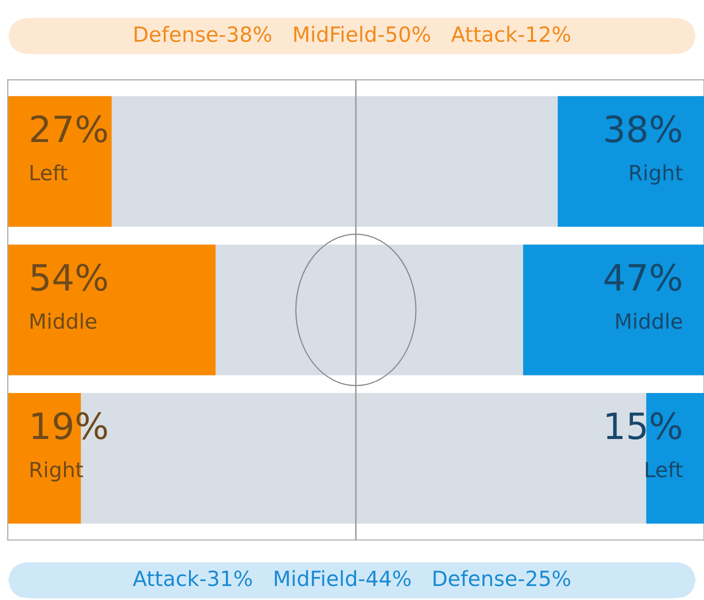  Describe the element at coordinates (69, 129) in the screenshot. I see `data-label: 27%` at that location.